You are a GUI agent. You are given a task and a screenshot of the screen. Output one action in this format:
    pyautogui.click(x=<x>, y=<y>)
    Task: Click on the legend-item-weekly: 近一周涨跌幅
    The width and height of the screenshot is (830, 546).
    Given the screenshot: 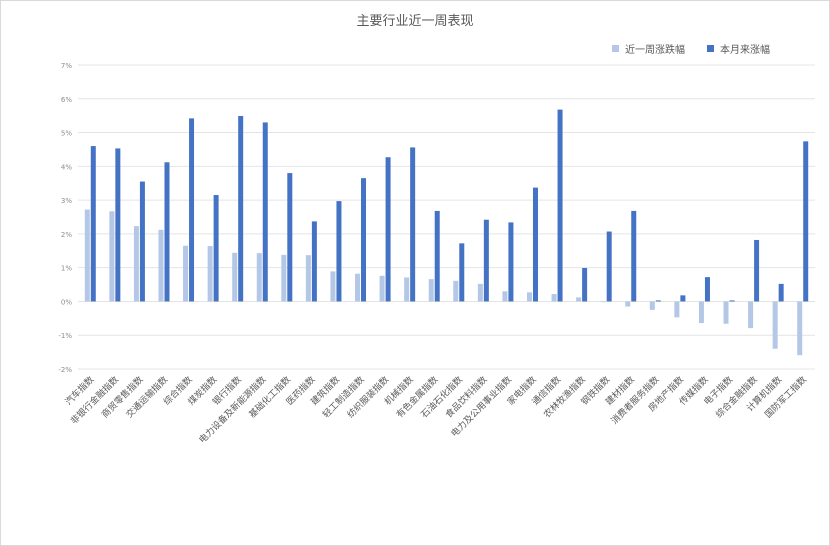 What is the action you would take?
    pyautogui.click(x=648, y=48)
    